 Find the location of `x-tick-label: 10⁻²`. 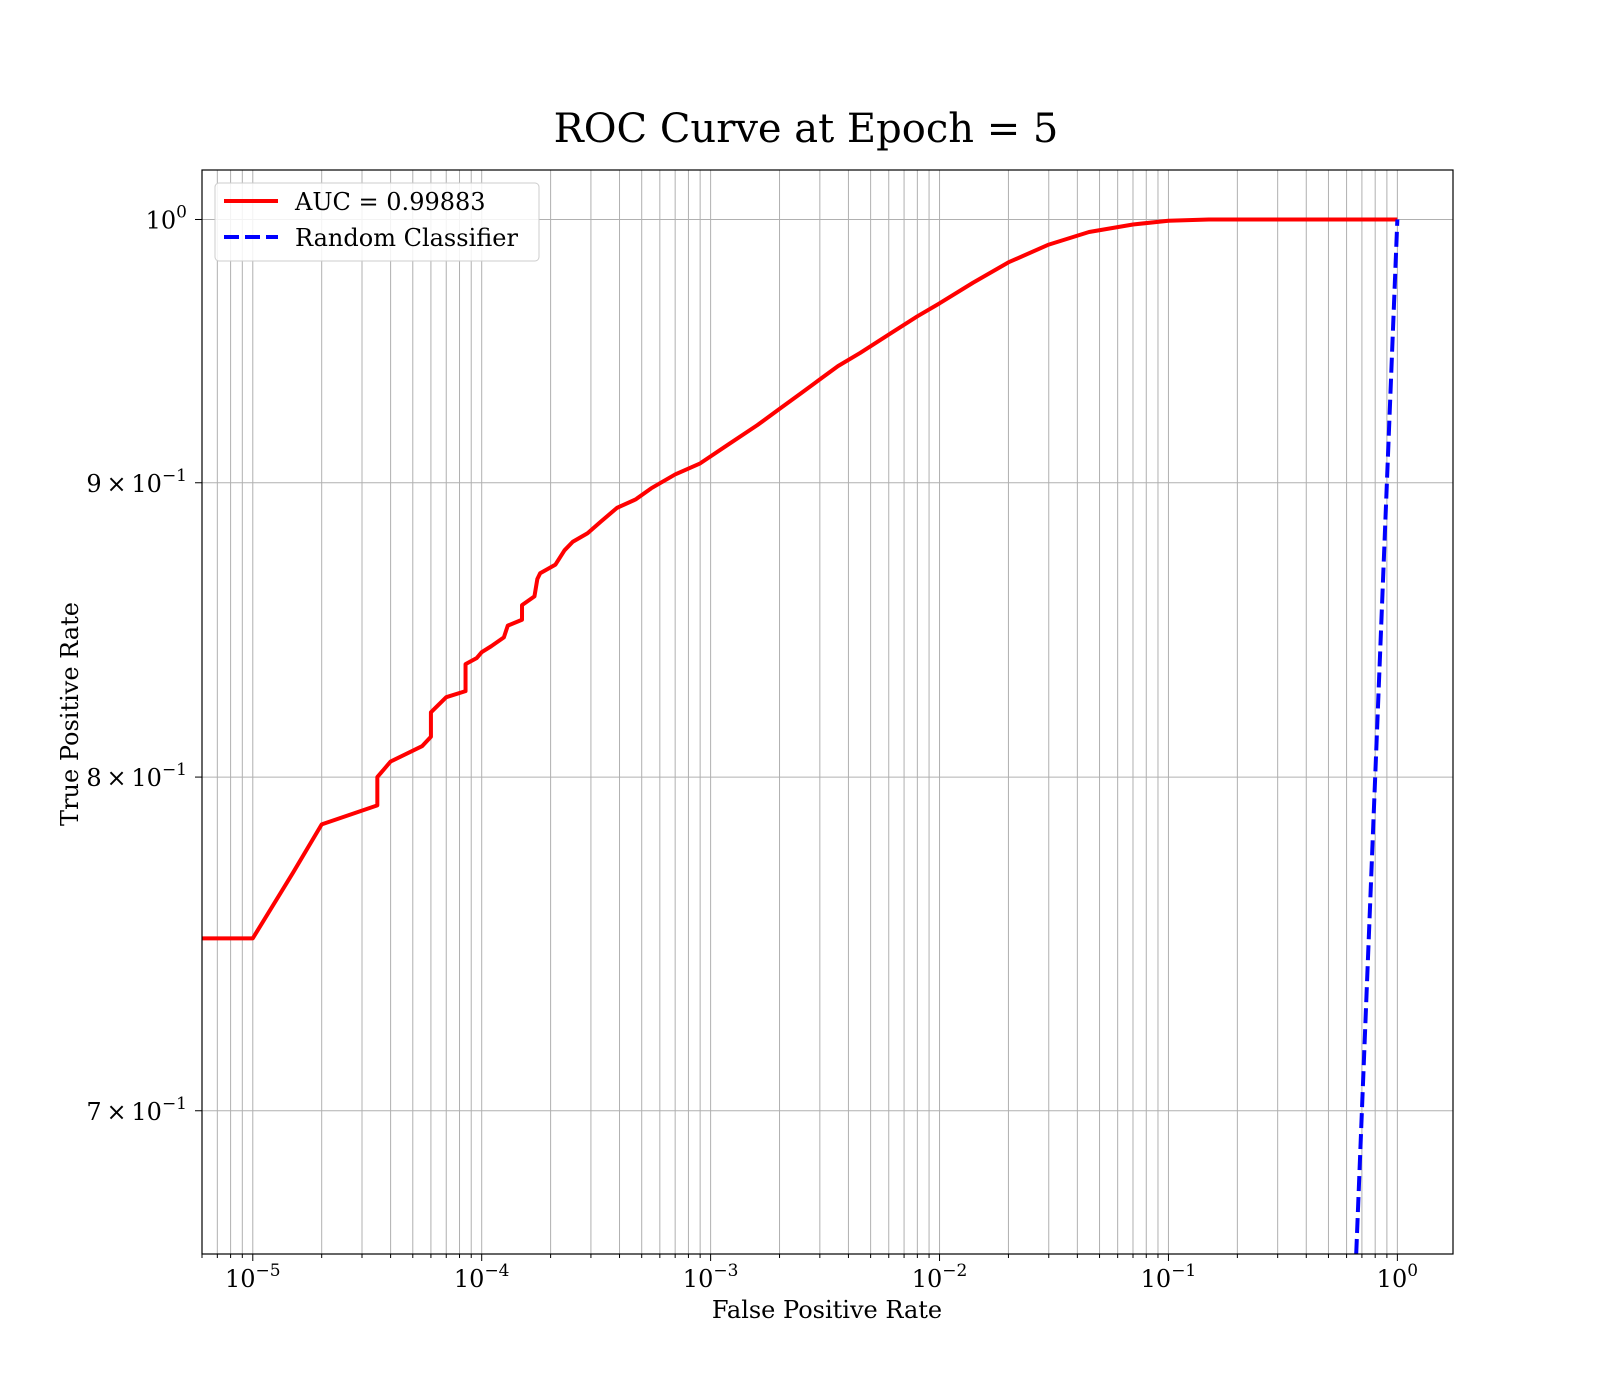

x-tick-label: 10⁻² is located at coordinates (940, 1277).